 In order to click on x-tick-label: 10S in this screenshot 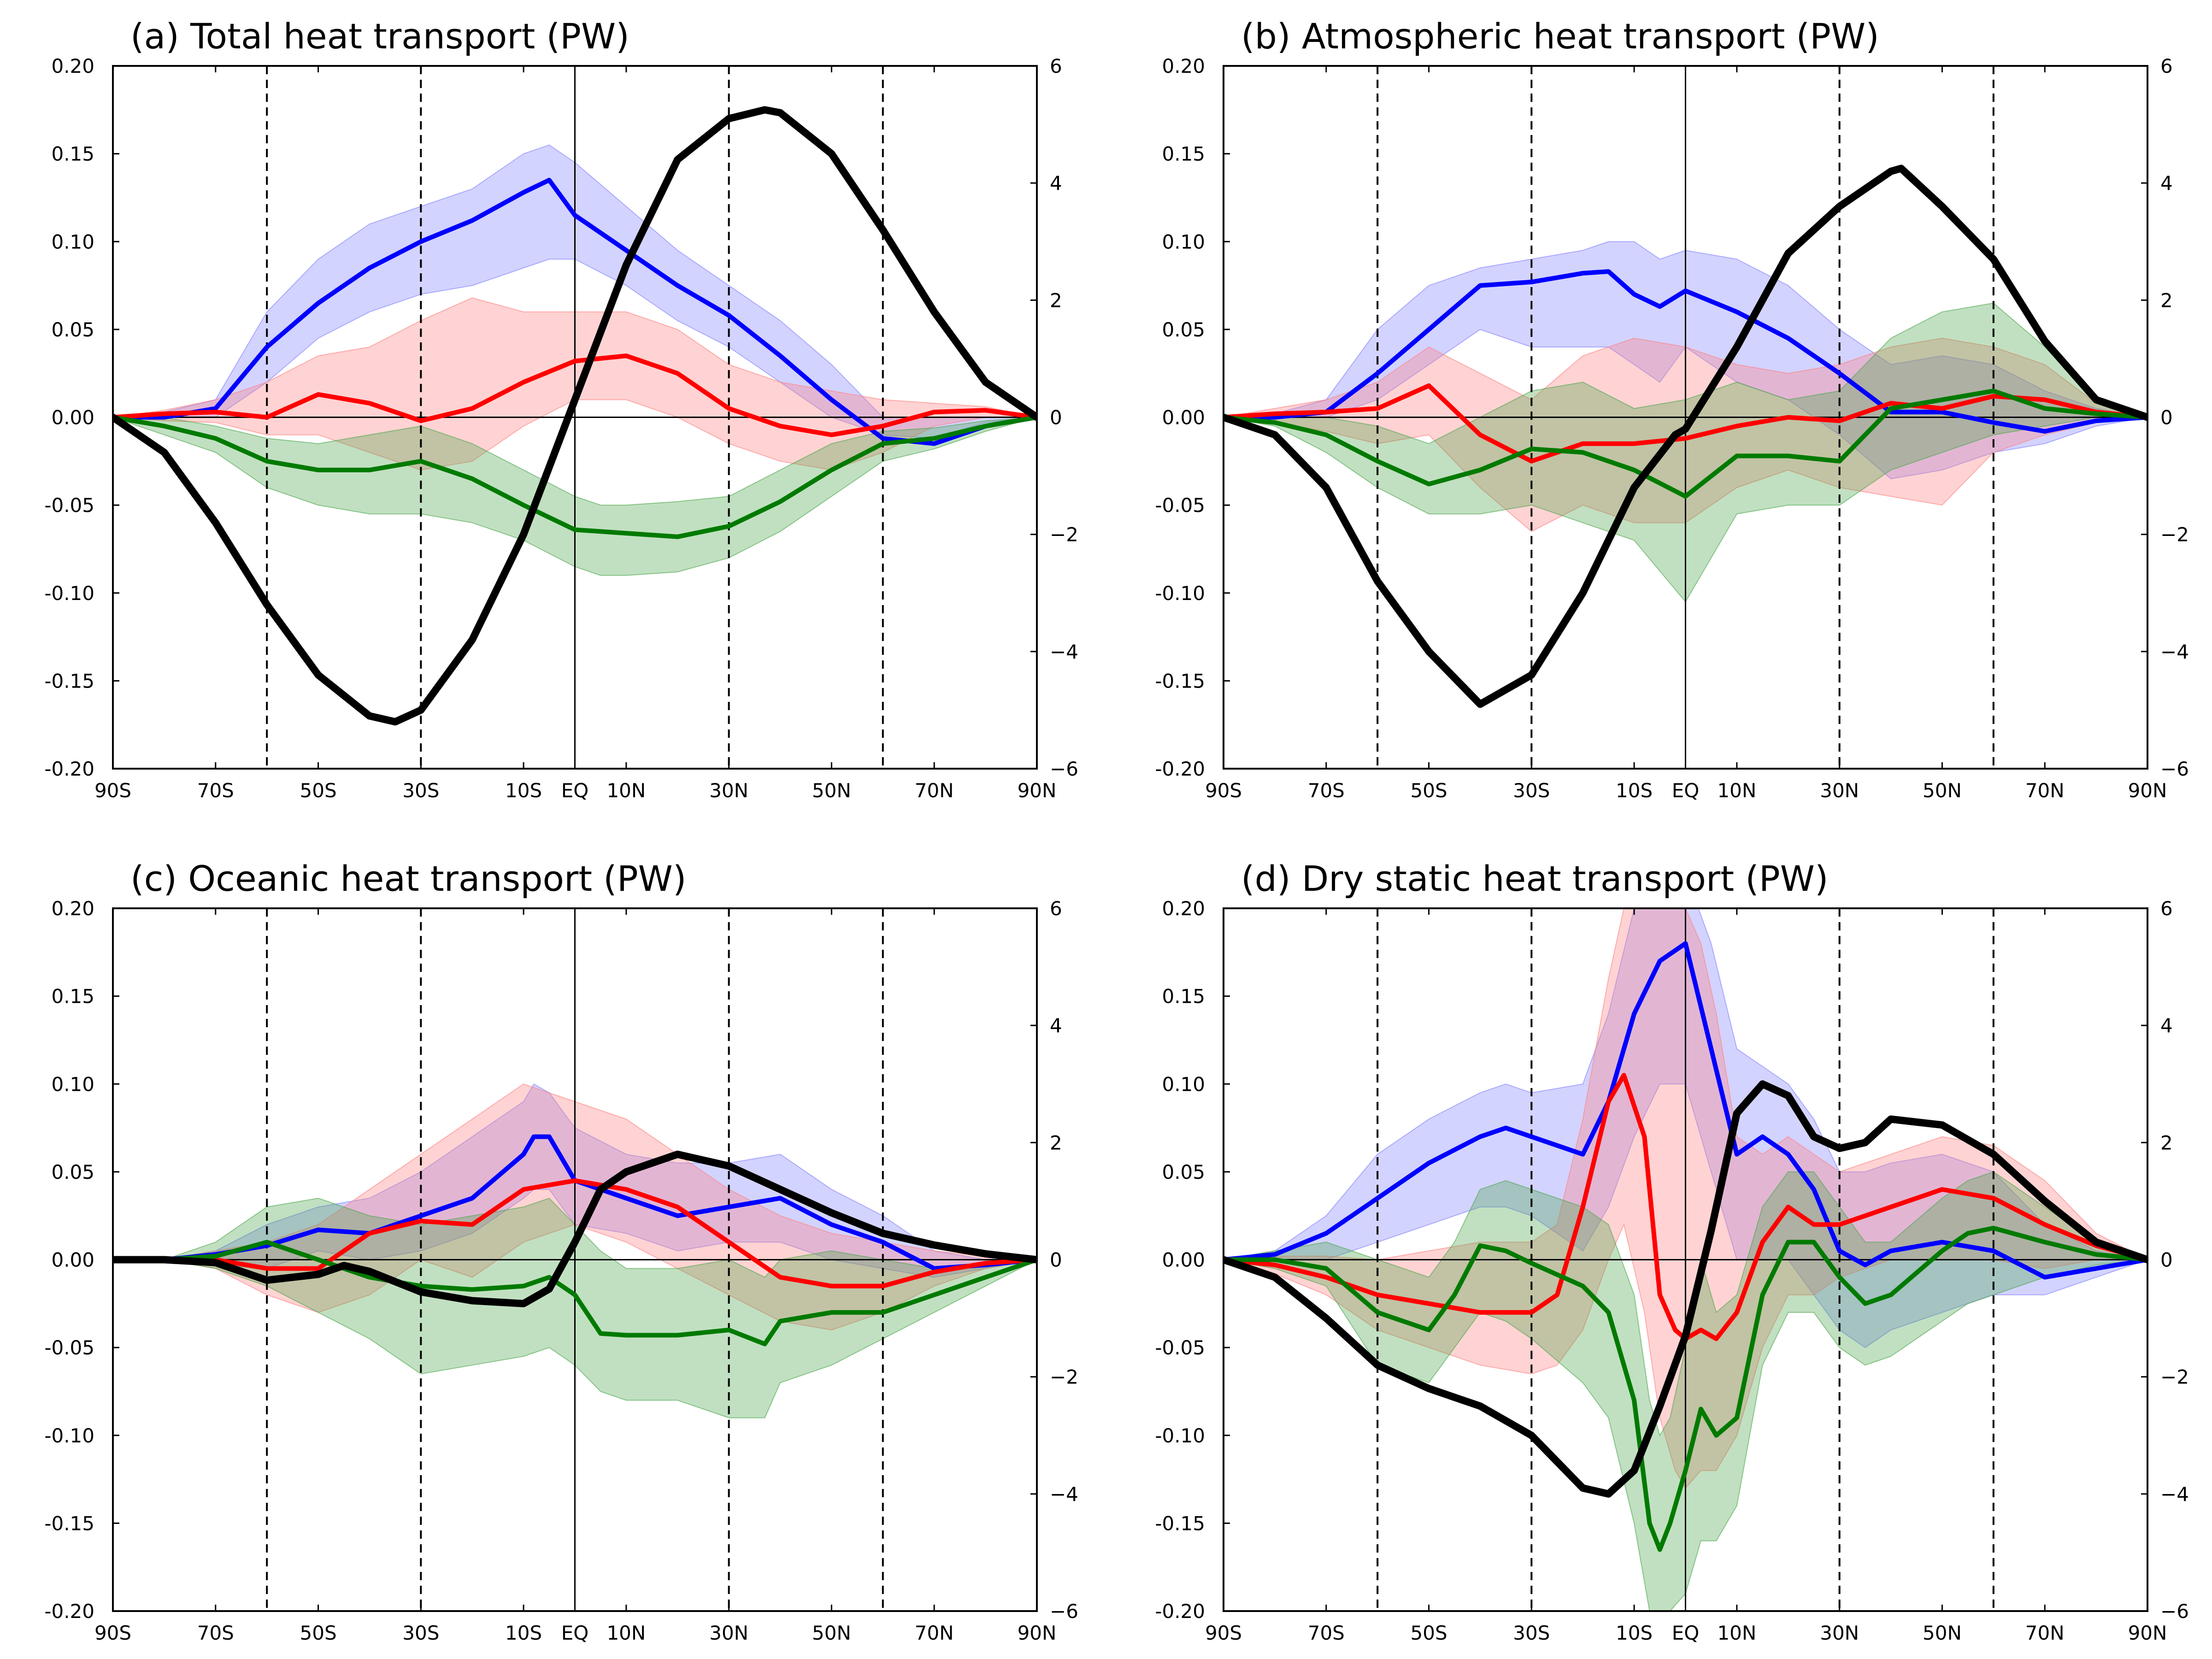, I will do `click(1634, 1633)`.